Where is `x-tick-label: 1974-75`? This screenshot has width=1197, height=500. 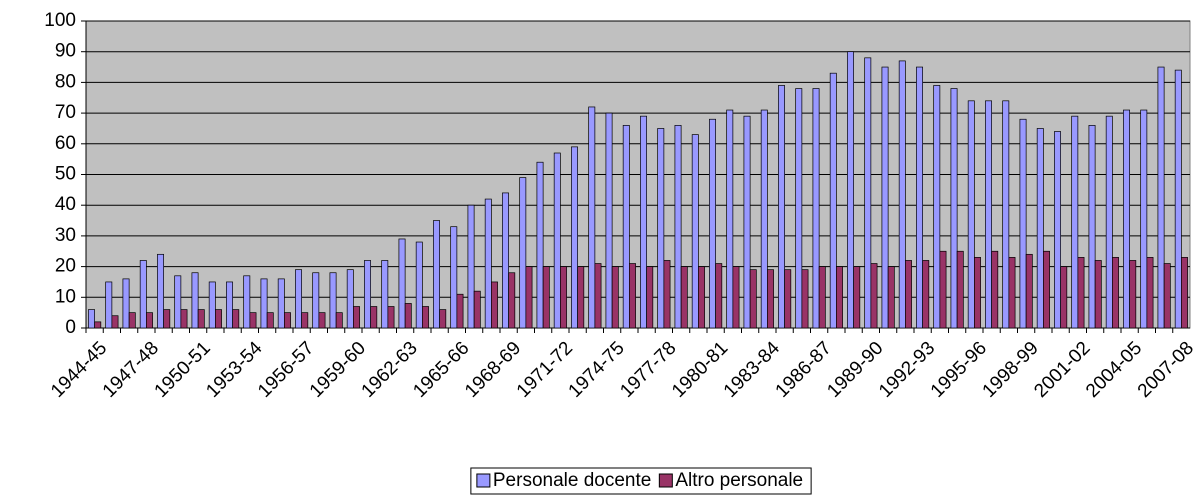 x-tick-label: 1974-75 is located at coordinates (597, 370).